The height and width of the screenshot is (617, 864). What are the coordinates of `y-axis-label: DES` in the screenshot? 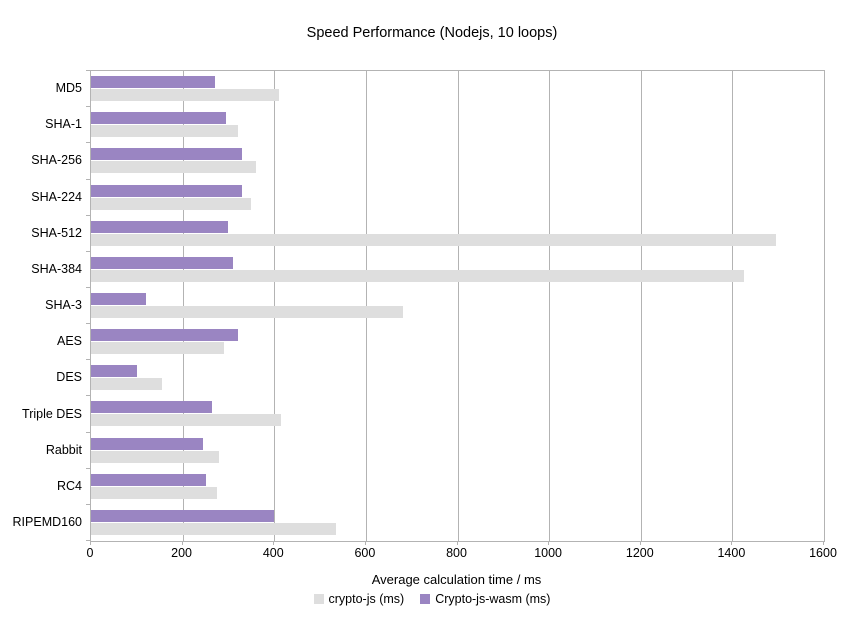 It's located at (69, 377).